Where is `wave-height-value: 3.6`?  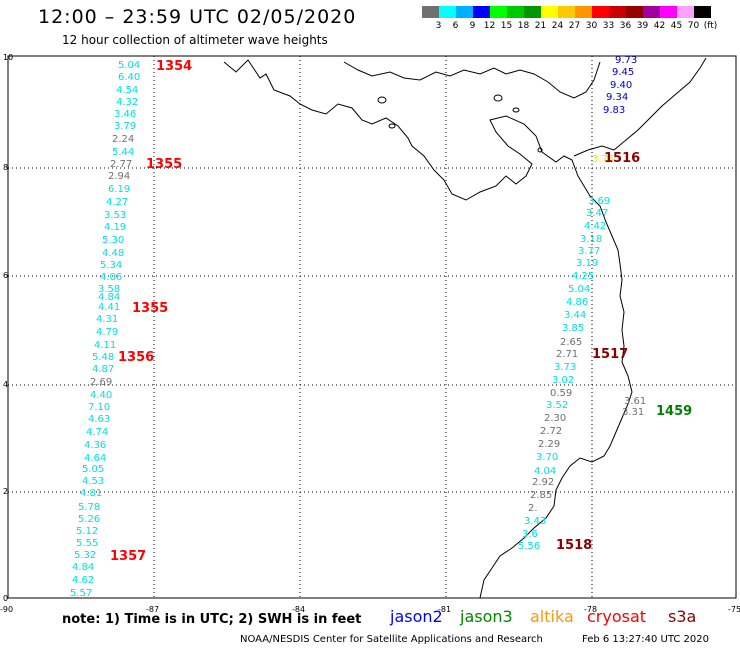
wave-height-value: 3.6 is located at coordinates (530, 534).